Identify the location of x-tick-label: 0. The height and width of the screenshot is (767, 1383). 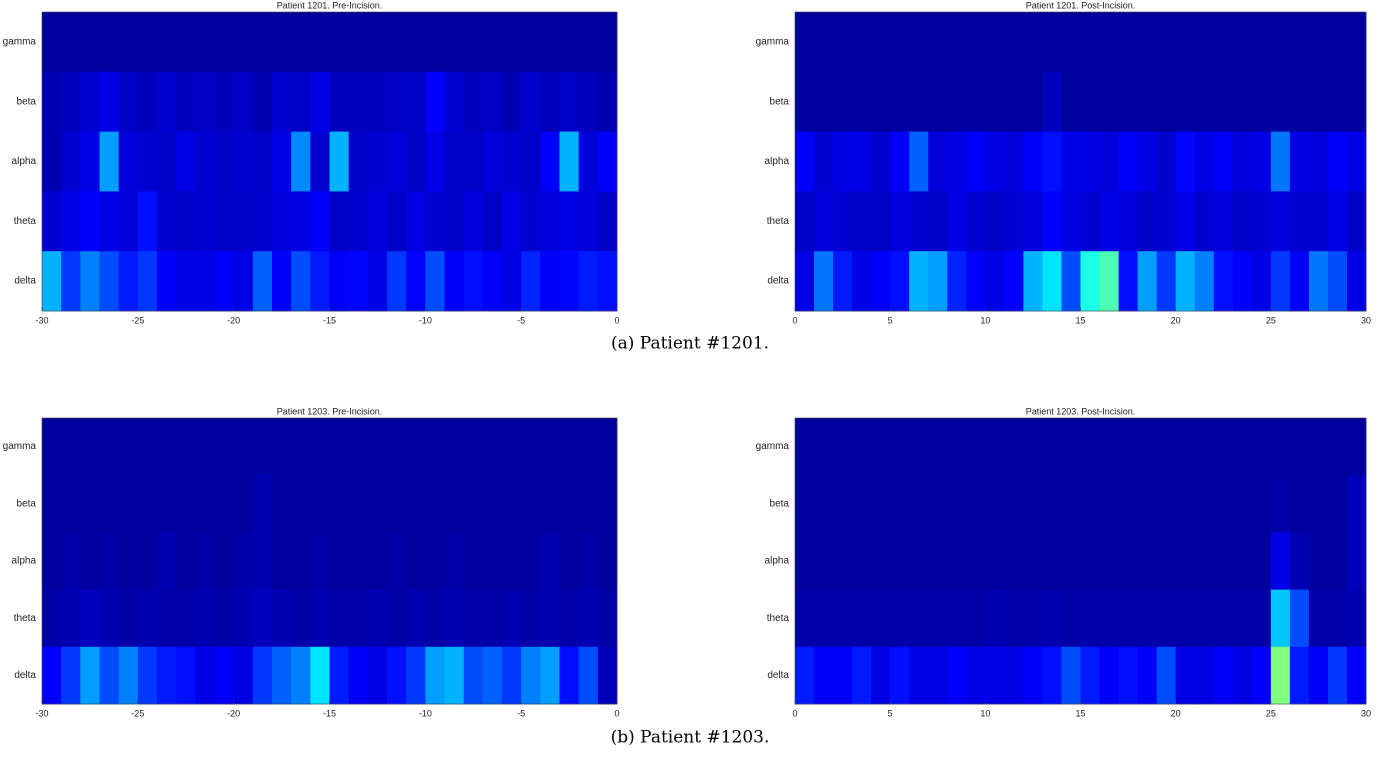
(794, 320).